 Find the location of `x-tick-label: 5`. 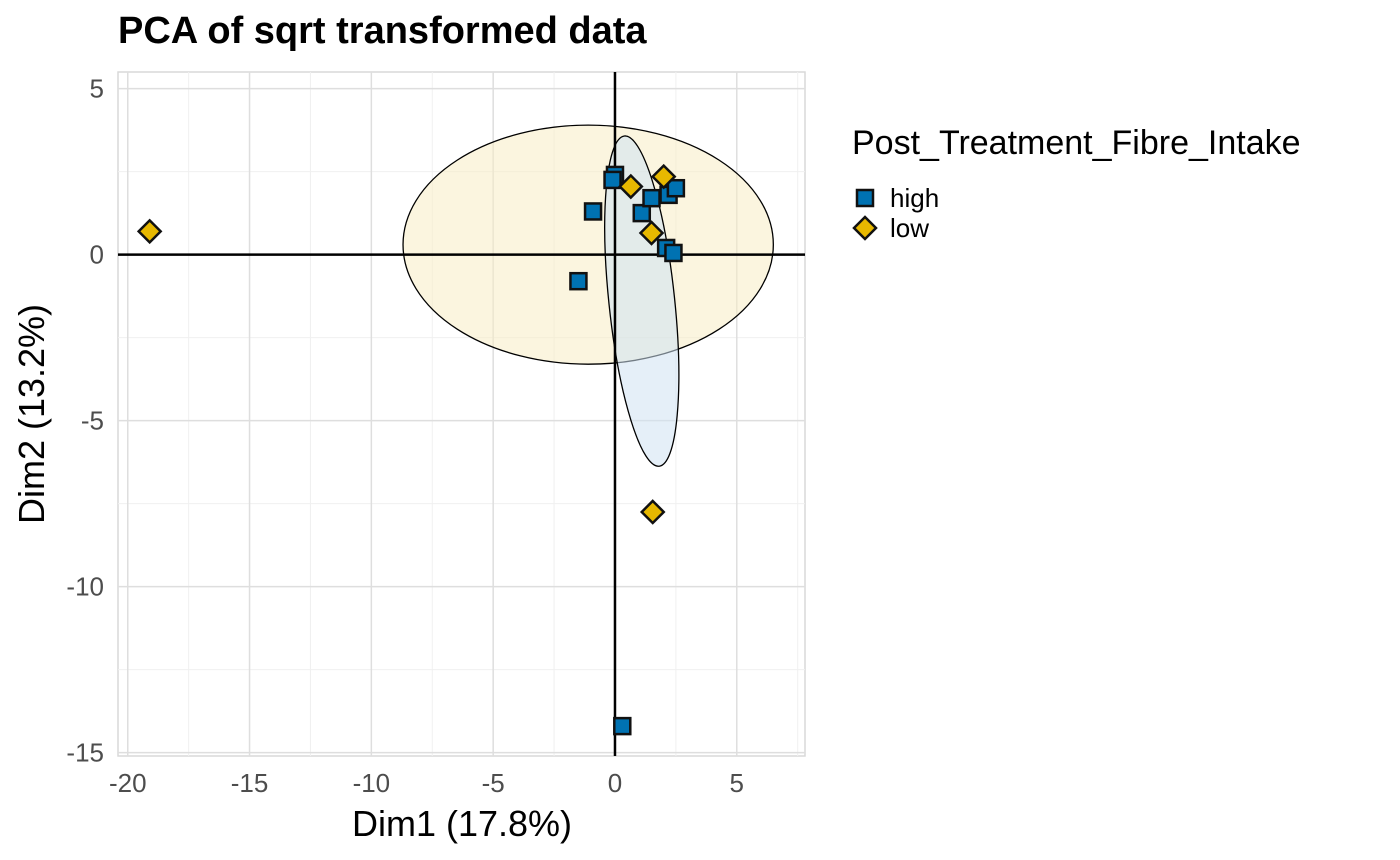

x-tick-label: 5 is located at coordinates (737, 783).